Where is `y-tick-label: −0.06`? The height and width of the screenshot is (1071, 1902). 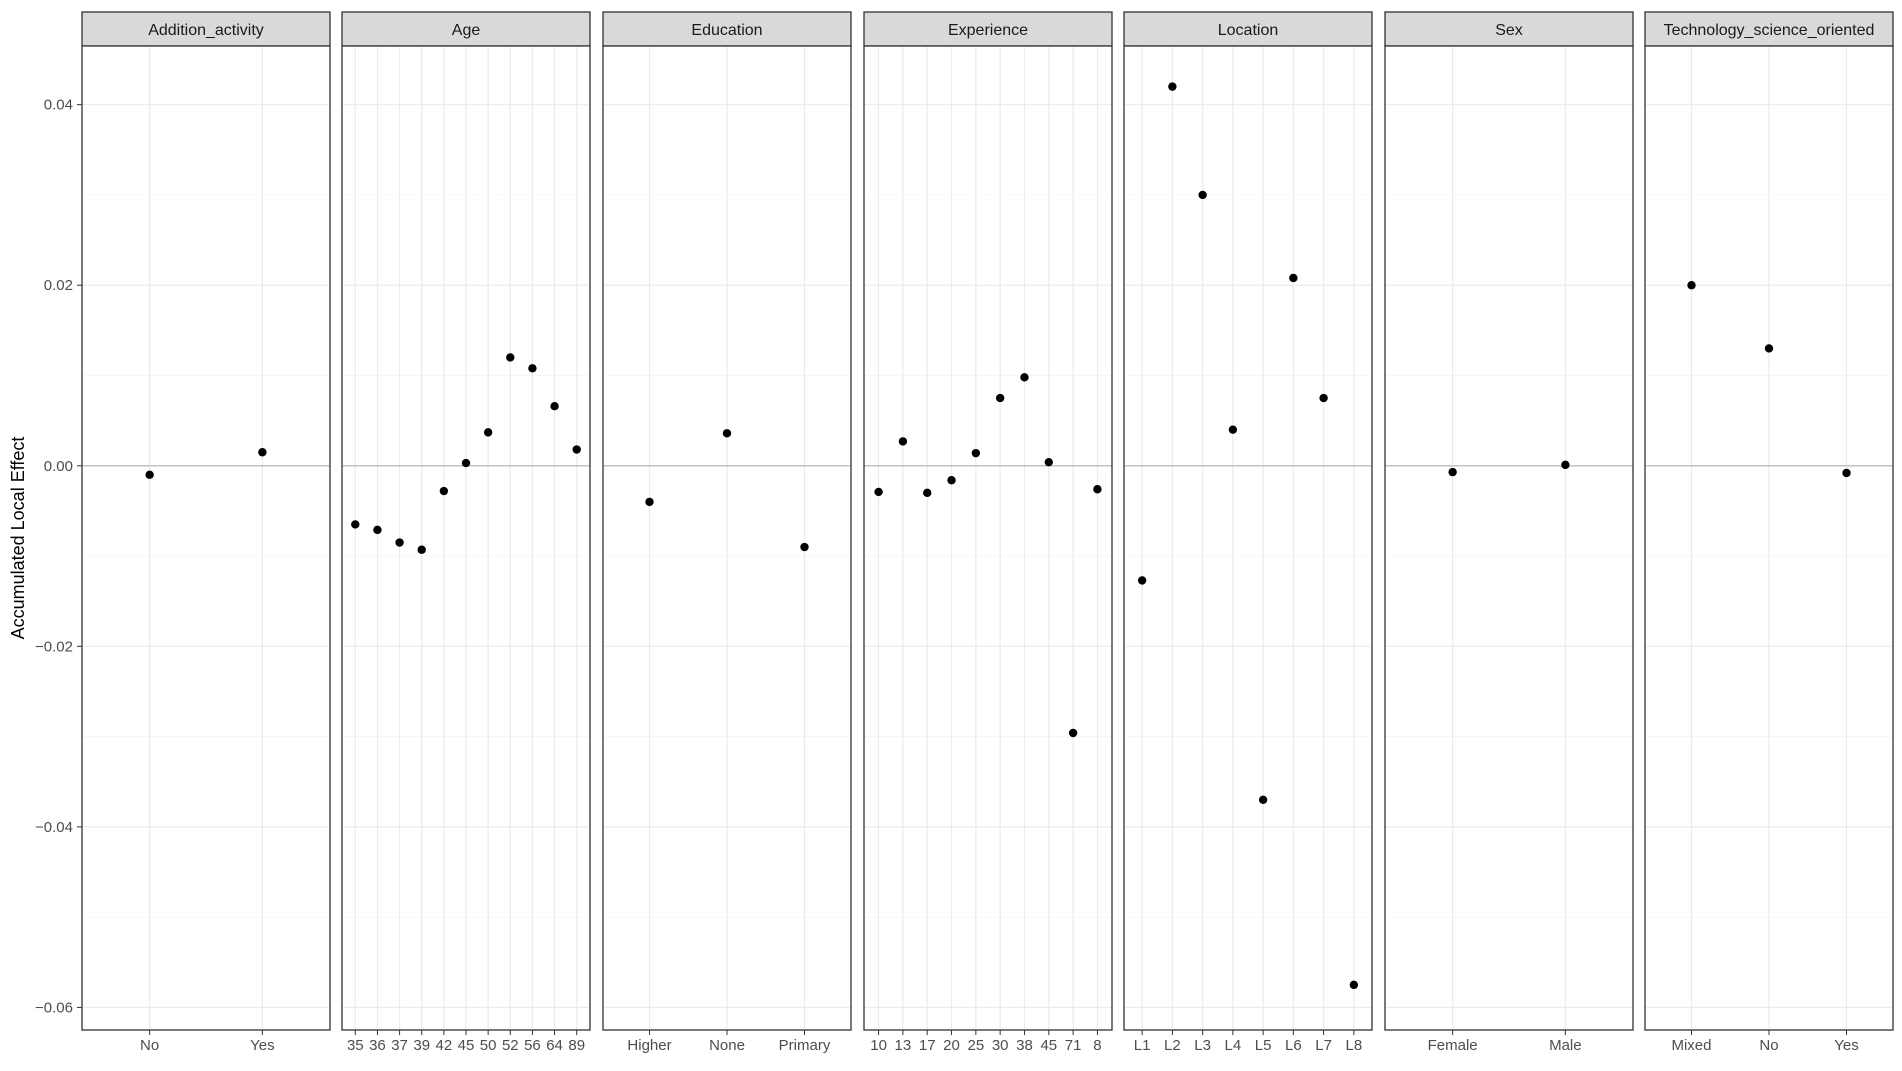 y-tick-label: −0.06 is located at coordinates (54, 1007).